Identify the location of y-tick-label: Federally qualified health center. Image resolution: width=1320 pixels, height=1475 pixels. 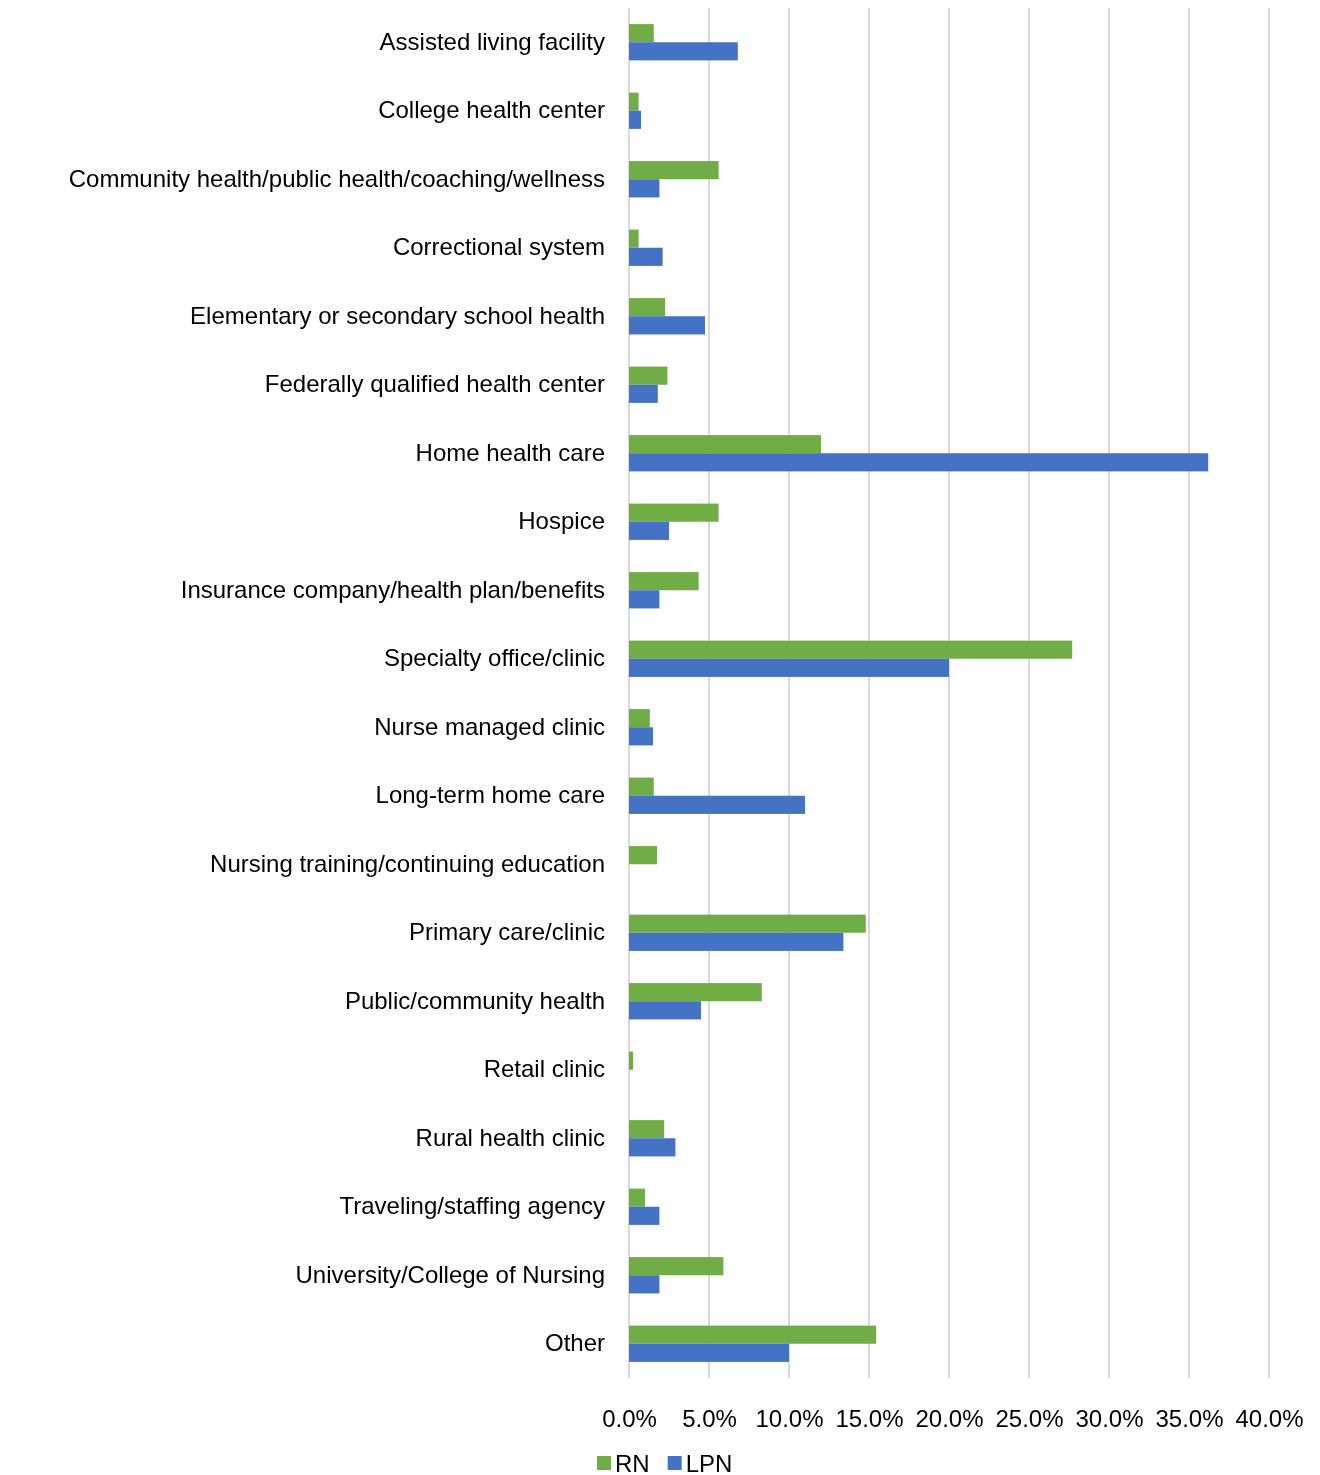
(434, 384).